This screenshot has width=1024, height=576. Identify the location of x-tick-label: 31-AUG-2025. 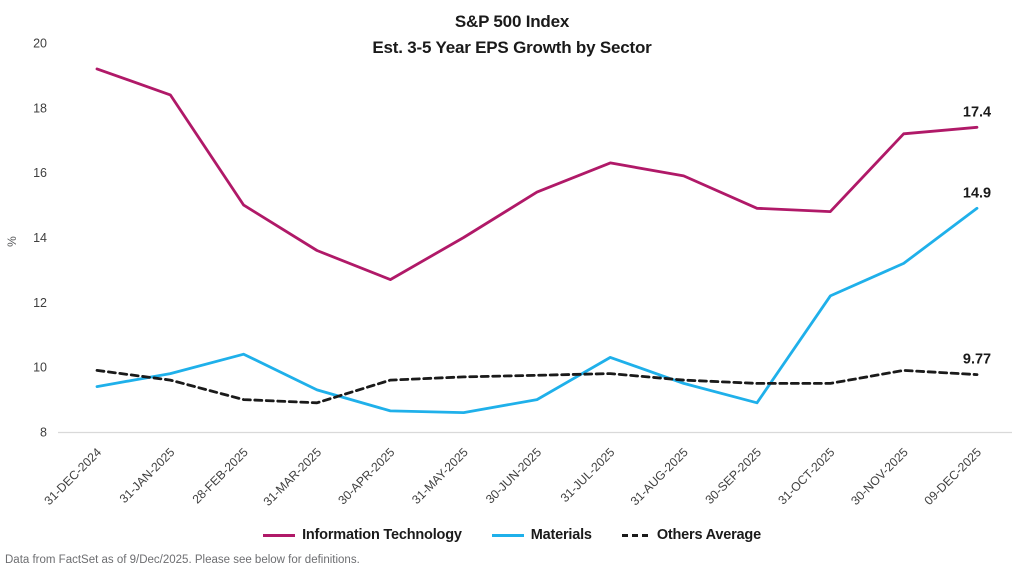
(659, 476).